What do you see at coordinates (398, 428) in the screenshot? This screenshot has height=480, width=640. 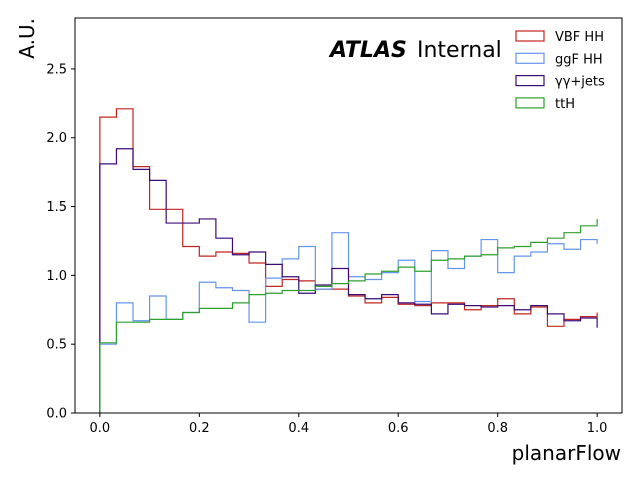 I see `x-tick-label: 0.6` at bounding box center [398, 428].